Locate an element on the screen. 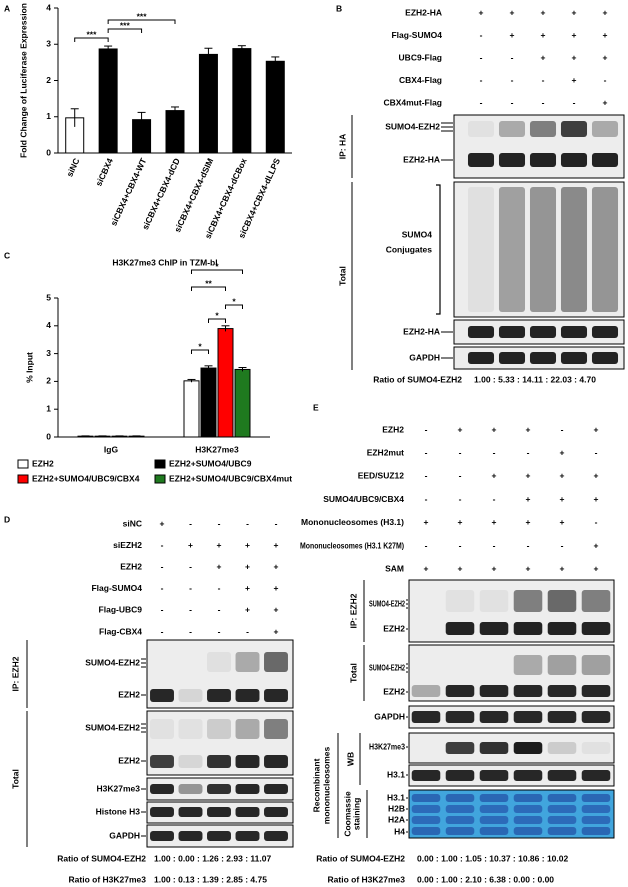  x-tick-label: H3K27me3 is located at coordinates (217, 449).